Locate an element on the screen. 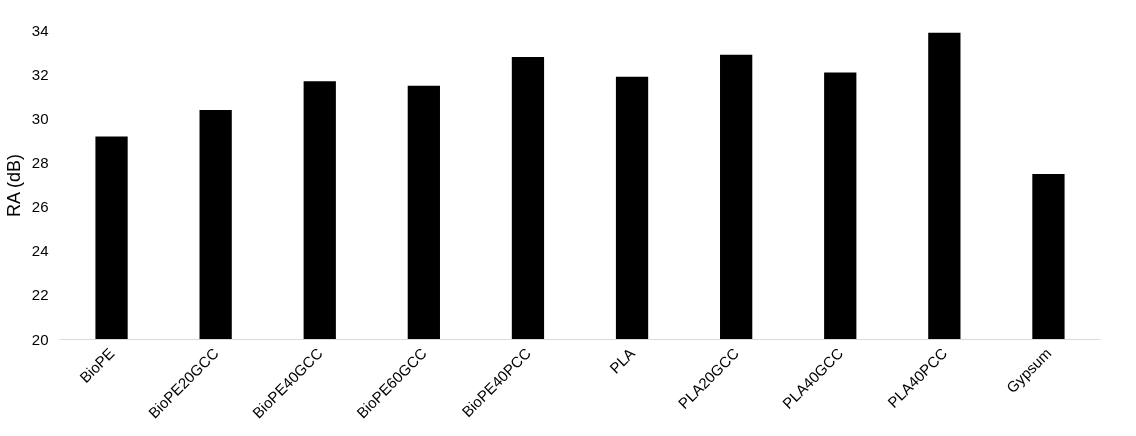 The image size is (1136, 436). y-tick-label: 34 is located at coordinates (40, 30).